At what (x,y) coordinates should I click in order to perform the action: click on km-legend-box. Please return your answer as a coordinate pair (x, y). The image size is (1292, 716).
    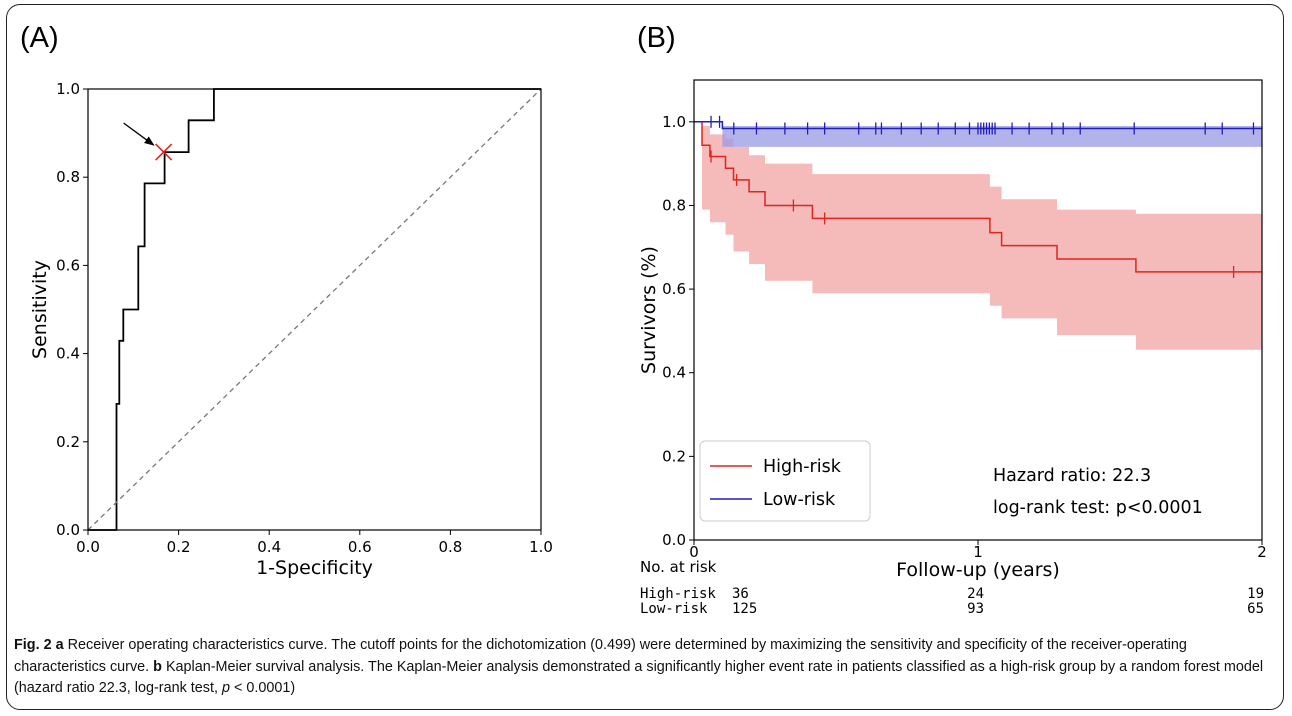
    Looking at the image, I should click on (785, 481).